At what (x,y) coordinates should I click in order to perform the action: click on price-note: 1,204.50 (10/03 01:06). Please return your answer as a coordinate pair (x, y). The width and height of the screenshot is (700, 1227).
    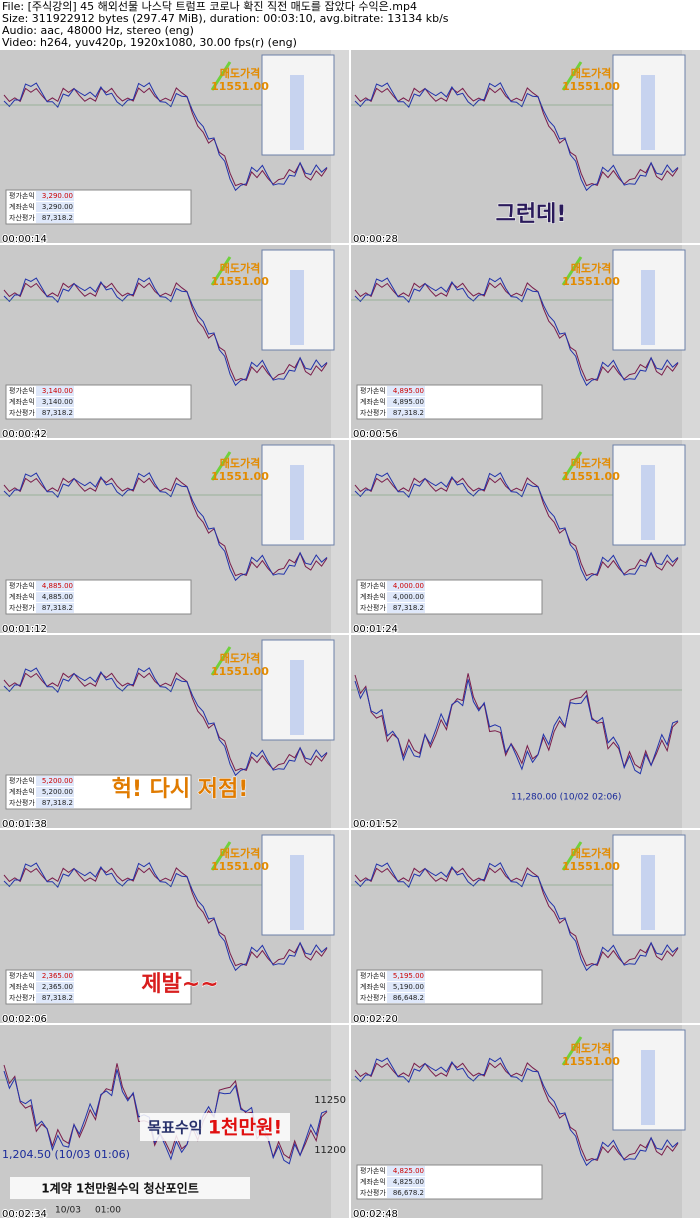
    Looking at the image, I should click on (66, 1154).